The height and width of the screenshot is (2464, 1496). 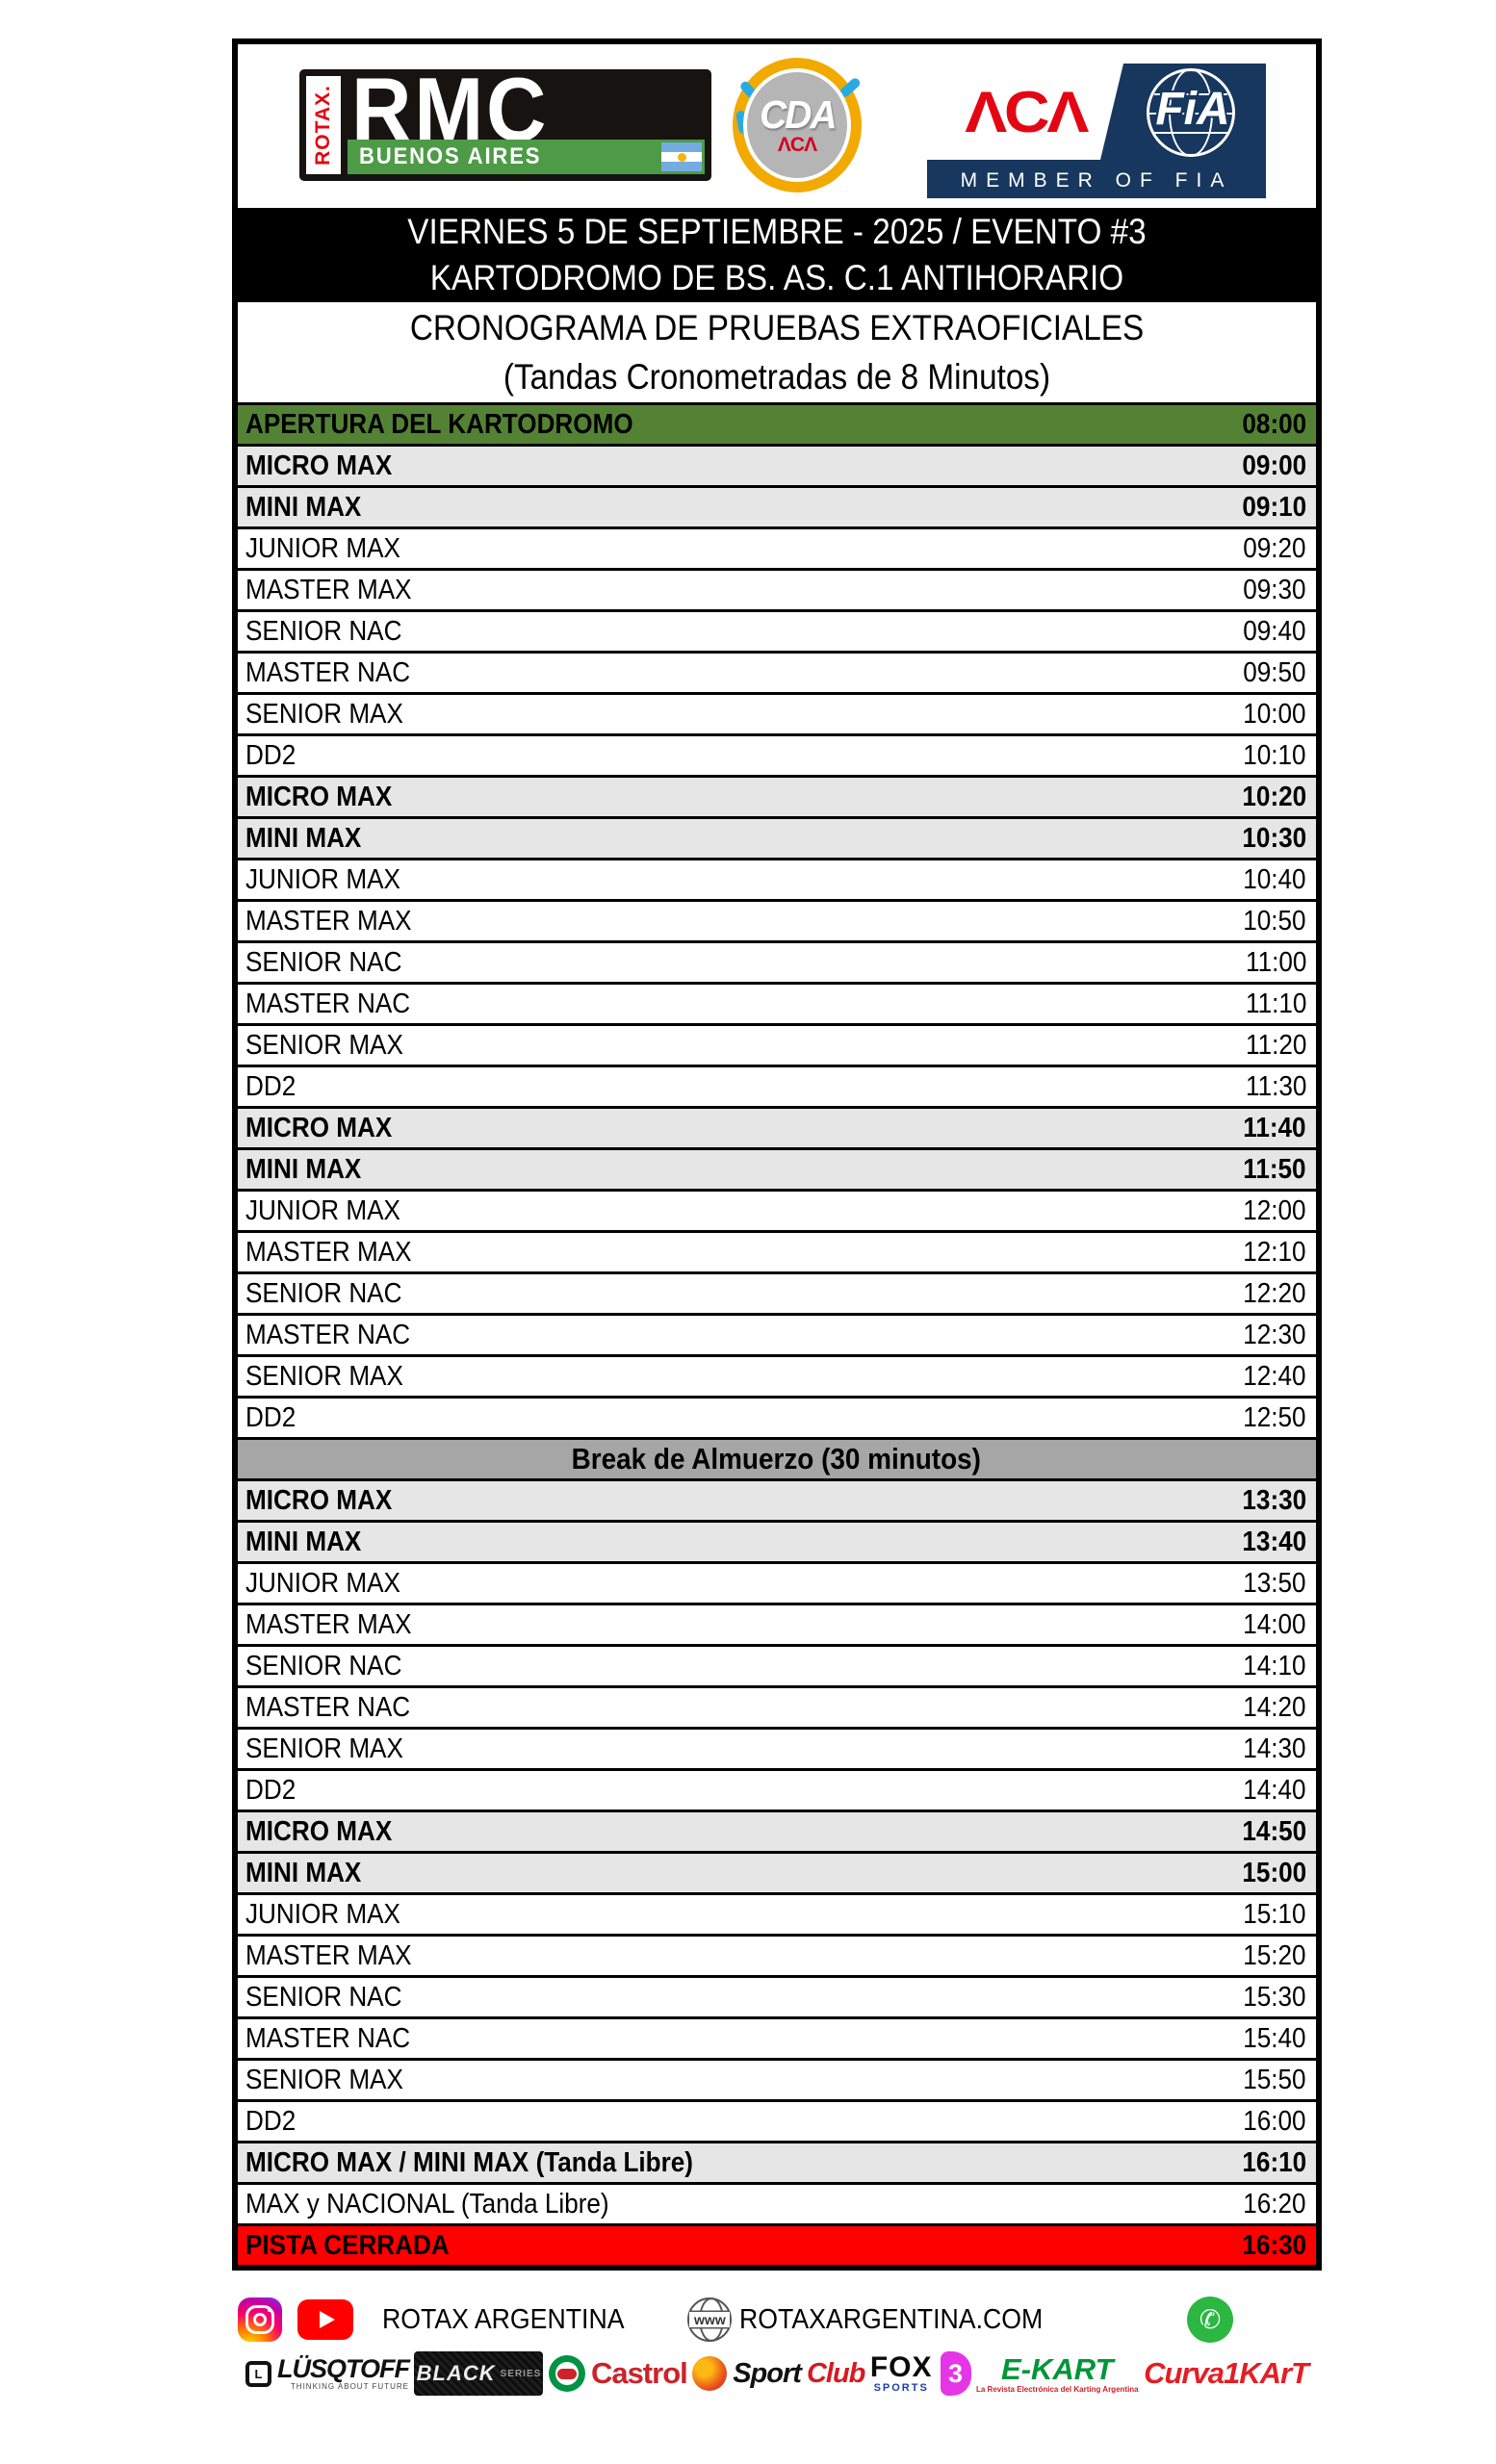 I want to click on time-label: 14:50, so click(x=1274, y=1831).